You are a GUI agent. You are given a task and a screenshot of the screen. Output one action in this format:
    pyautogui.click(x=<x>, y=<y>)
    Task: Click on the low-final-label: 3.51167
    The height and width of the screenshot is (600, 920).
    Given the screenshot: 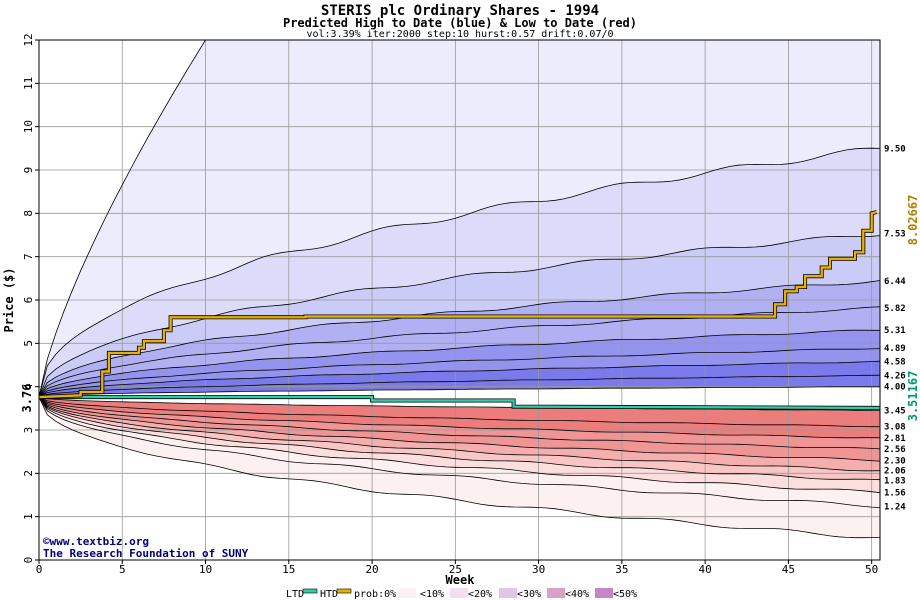 What is the action you would take?
    pyautogui.click(x=913, y=396)
    